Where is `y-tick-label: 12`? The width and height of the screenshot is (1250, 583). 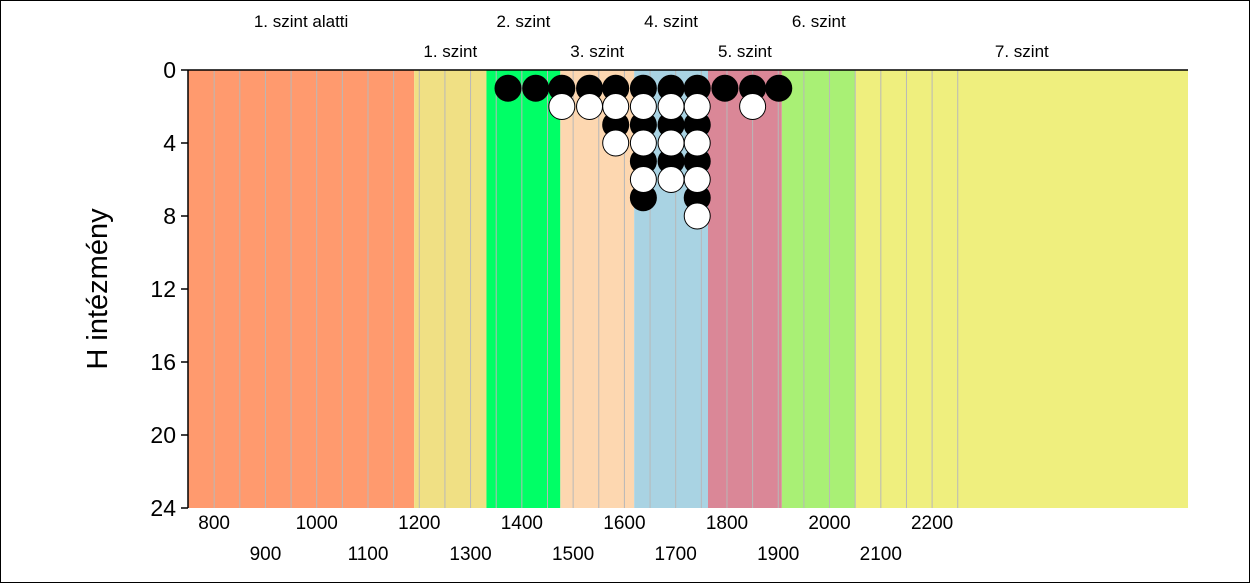
y-tick-label: 12 is located at coordinates (163, 289).